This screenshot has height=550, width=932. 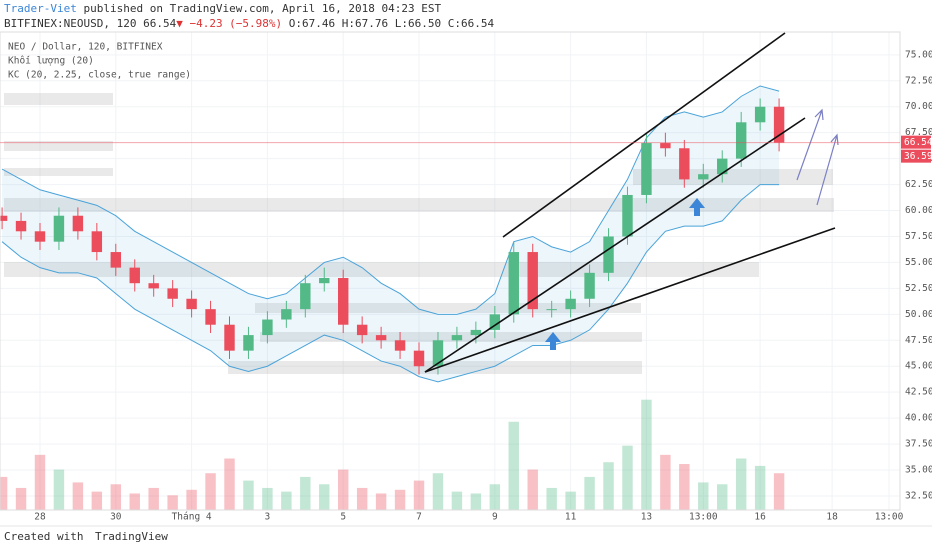 What do you see at coordinates (229, 23) in the screenshot?
I see `change: ▼ −4.23 (−5.98%)` at bounding box center [229, 23].